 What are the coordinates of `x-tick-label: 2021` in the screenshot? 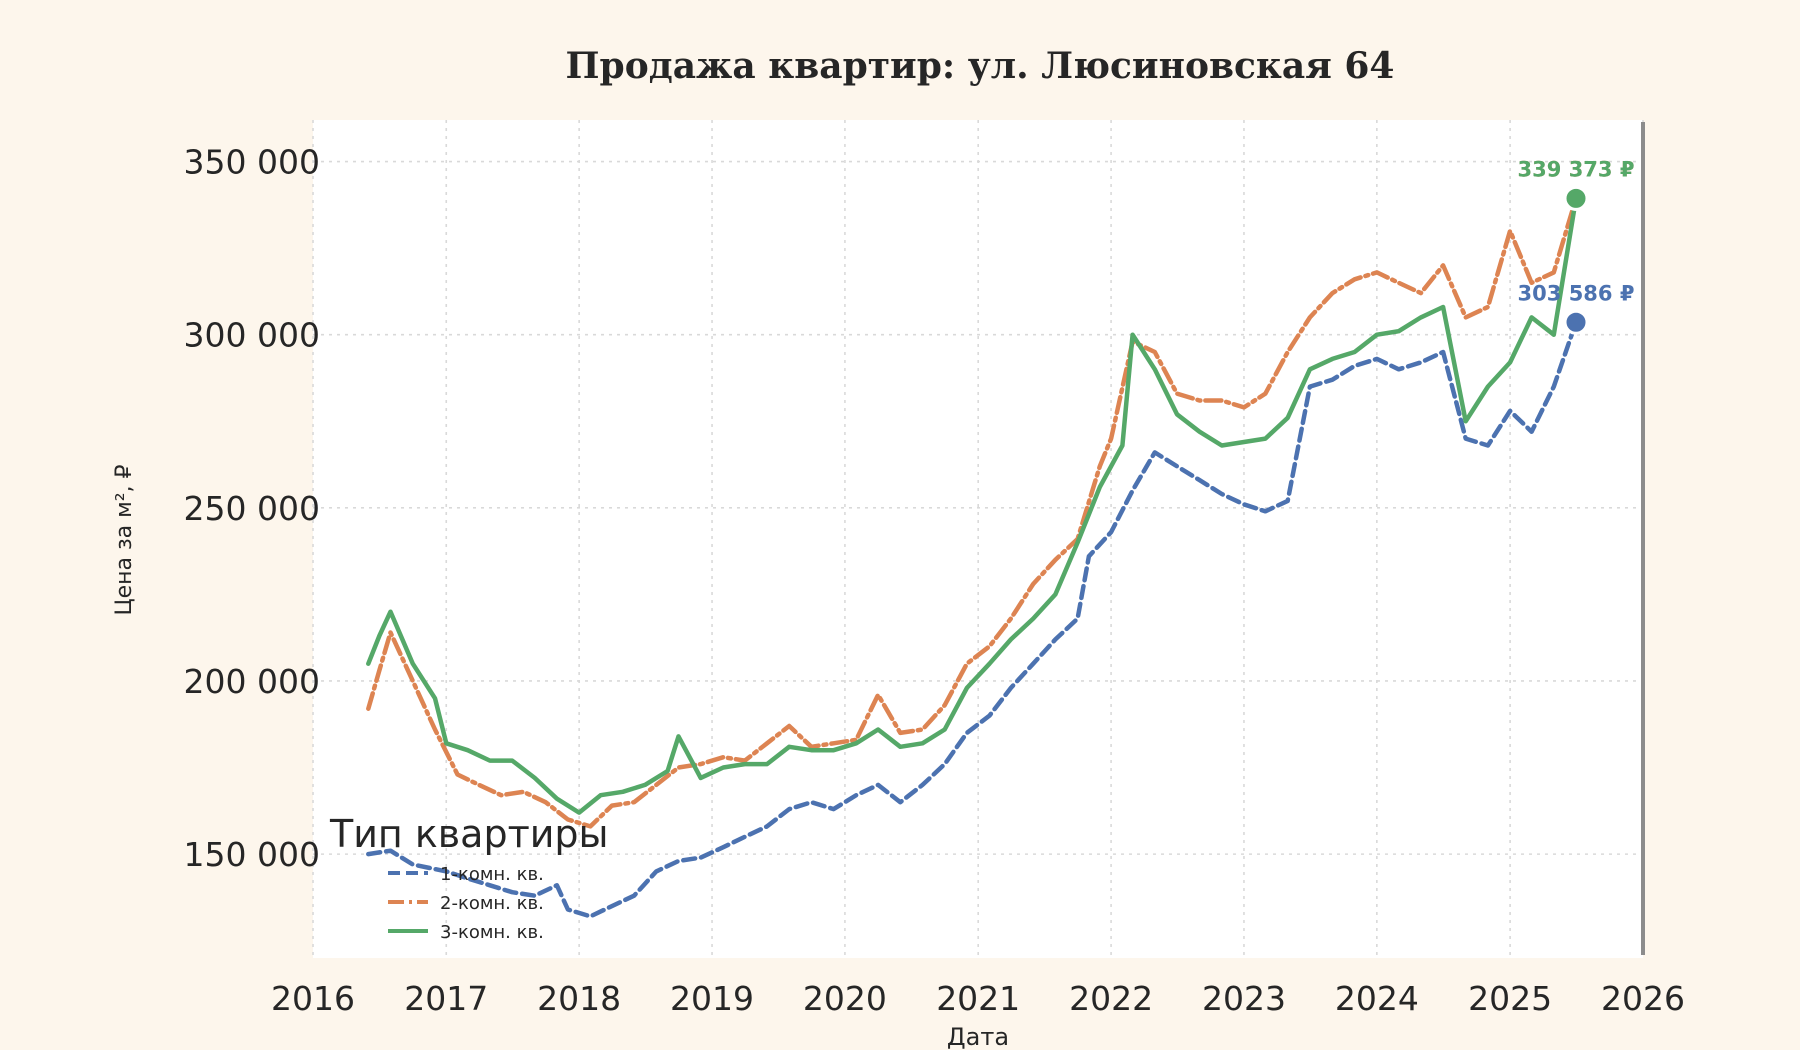 It's located at (978, 998).